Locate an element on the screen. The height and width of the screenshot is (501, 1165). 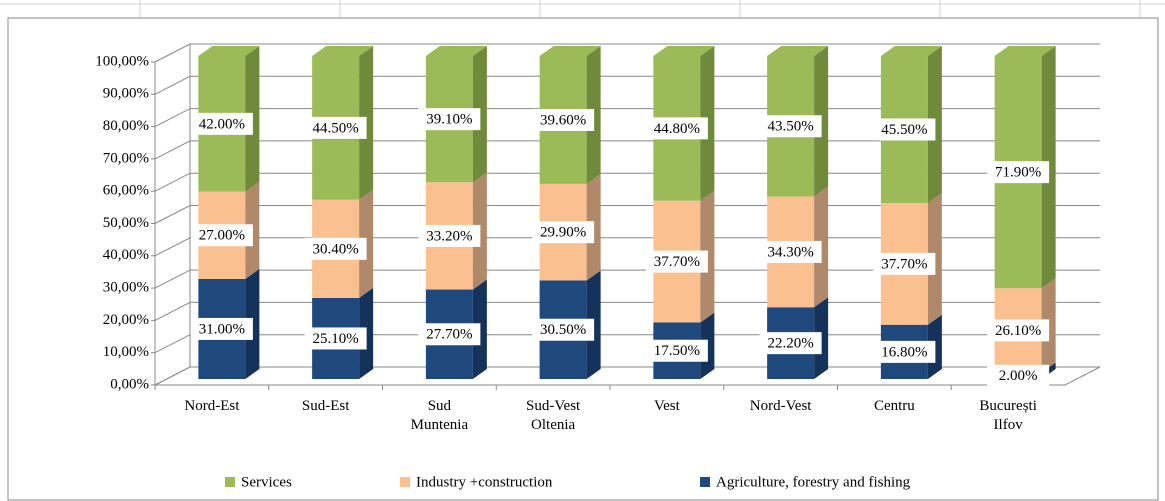
y-tick-label: 70,00% is located at coordinates (126, 158).